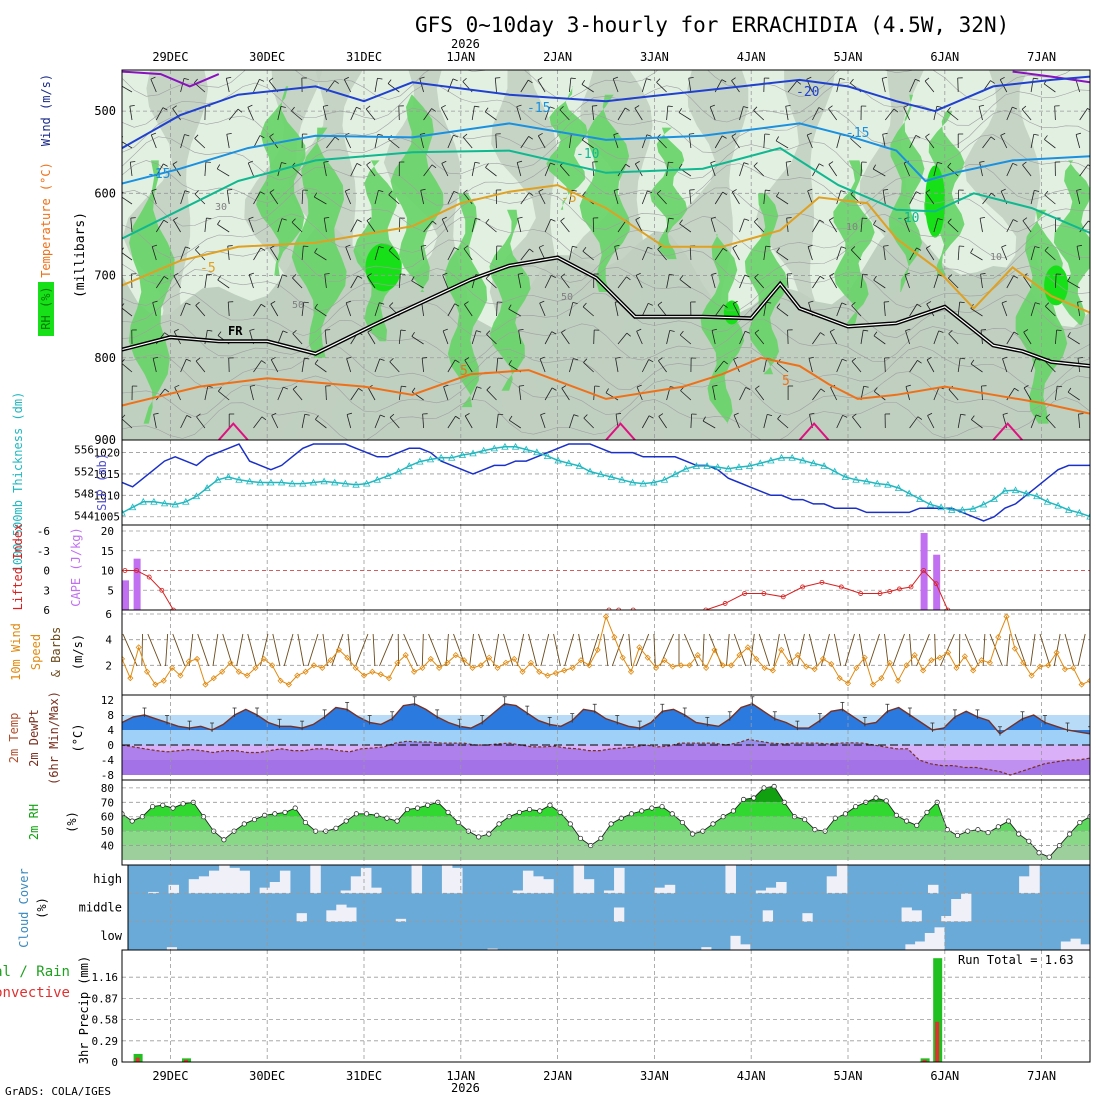 The height and width of the screenshot is (1100, 1100). What do you see at coordinates (34, 738) in the screenshot?
I see `temp-ylabel-2: 2m DewPt` at bounding box center [34, 738].